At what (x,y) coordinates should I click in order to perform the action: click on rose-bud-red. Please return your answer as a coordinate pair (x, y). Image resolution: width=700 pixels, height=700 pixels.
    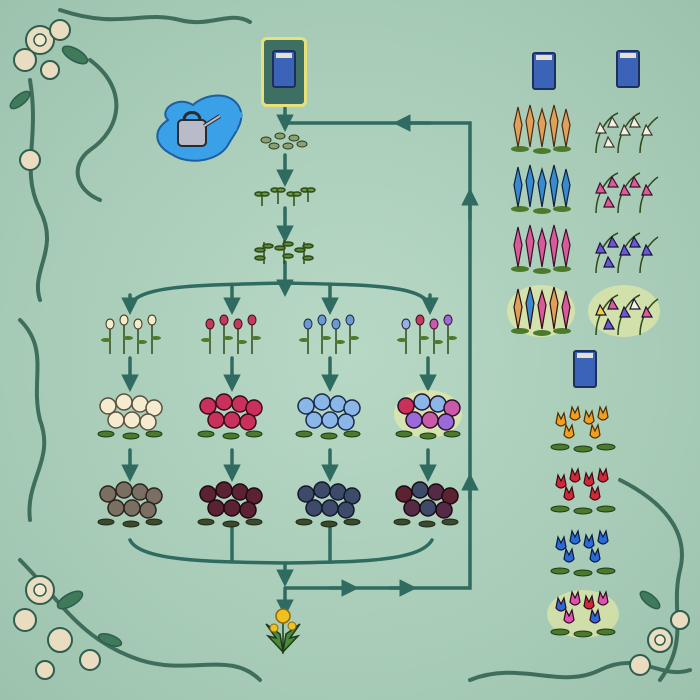
    Looking at the image, I should click on (231, 334).